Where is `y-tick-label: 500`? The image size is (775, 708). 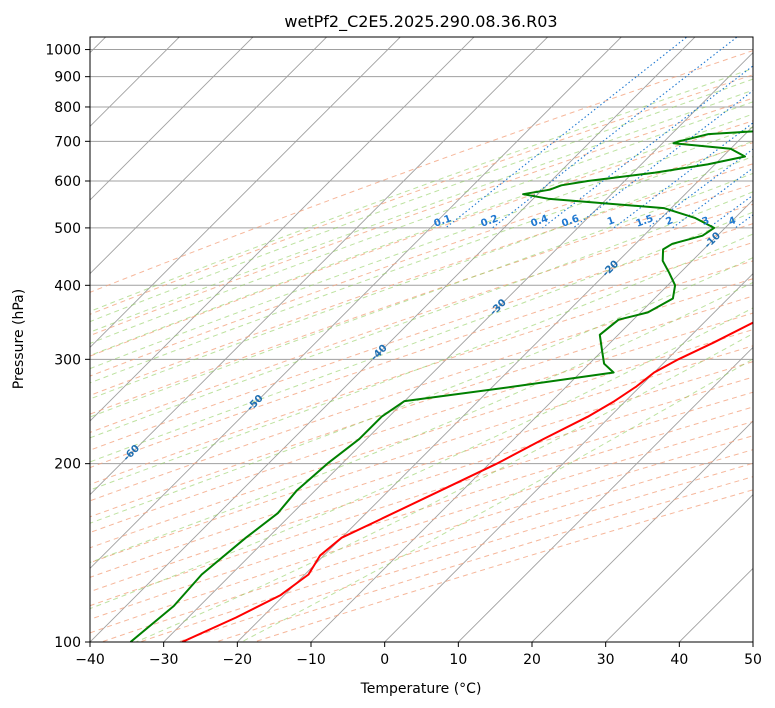 y-tick-label: 500 is located at coordinates (67, 229).